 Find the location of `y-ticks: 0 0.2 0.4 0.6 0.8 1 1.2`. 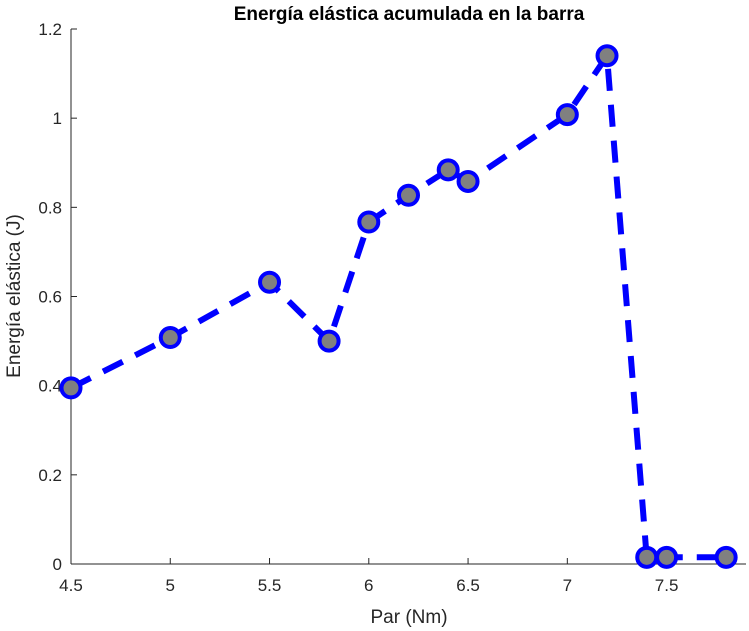

y-ticks: 0 0.2 0.4 0.6 0.8 1 1.2 is located at coordinates (57, 297).